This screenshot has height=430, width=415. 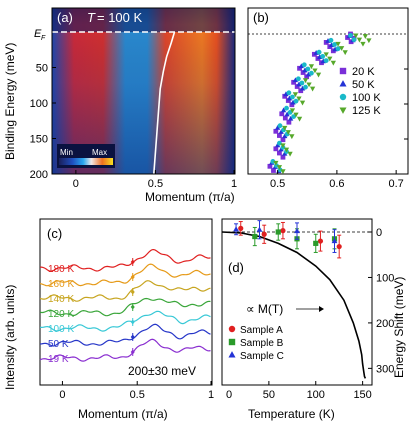 I want to click on x-tick-label: 100, so click(x=316, y=395).